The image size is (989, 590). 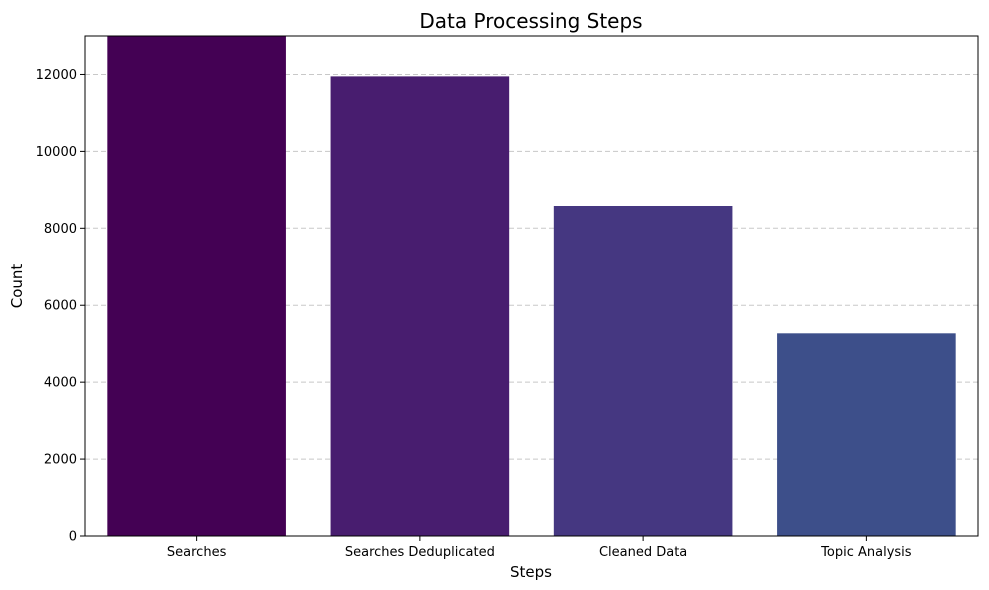 What do you see at coordinates (420, 306) in the screenshot?
I see `bar-searches-deduplicated` at bounding box center [420, 306].